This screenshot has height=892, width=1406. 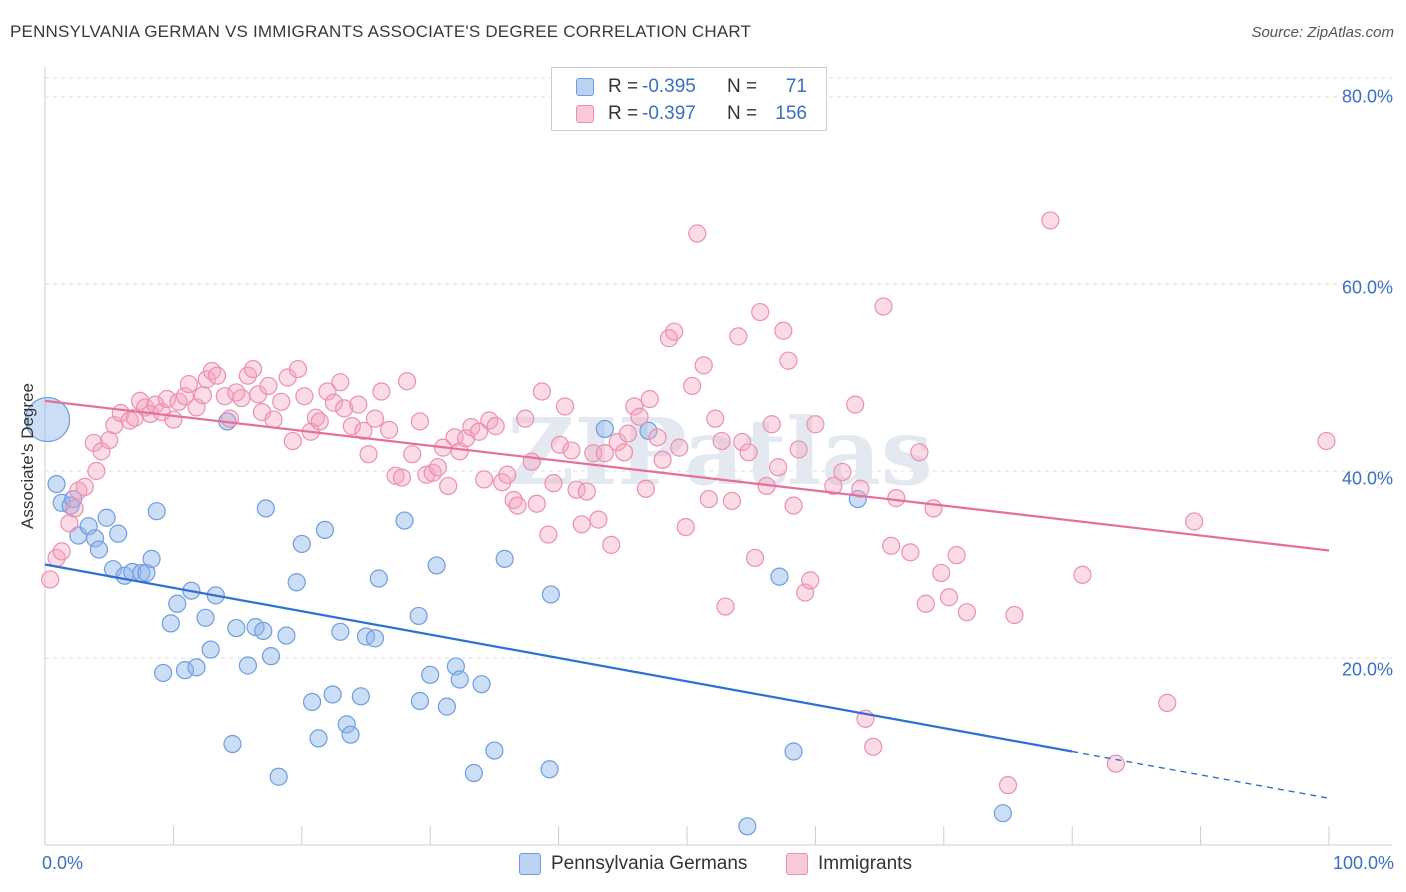 I want to click on stats-legend: R = -0.395 N = 71 R = -0.397 N = 156, so click(x=689, y=99).